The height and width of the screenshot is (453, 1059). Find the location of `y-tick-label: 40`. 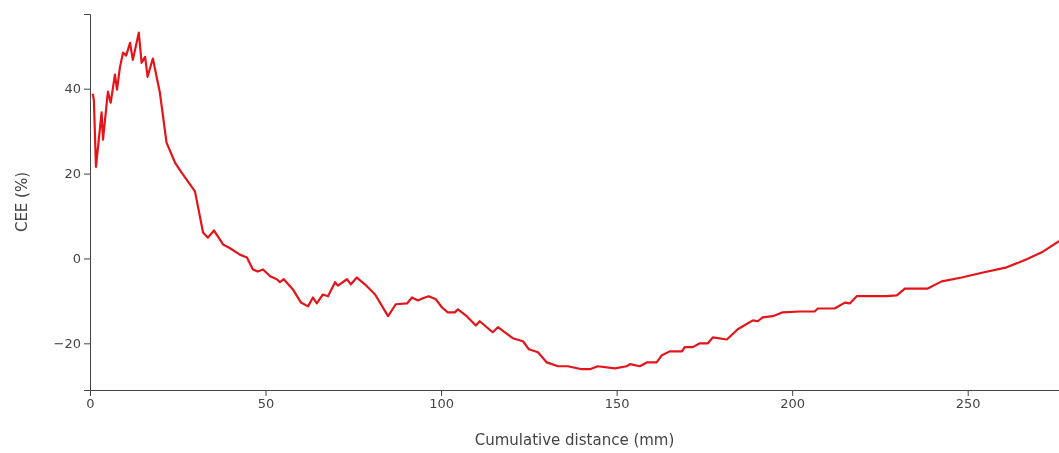

y-tick-label: 40 is located at coordinates (72, 89).